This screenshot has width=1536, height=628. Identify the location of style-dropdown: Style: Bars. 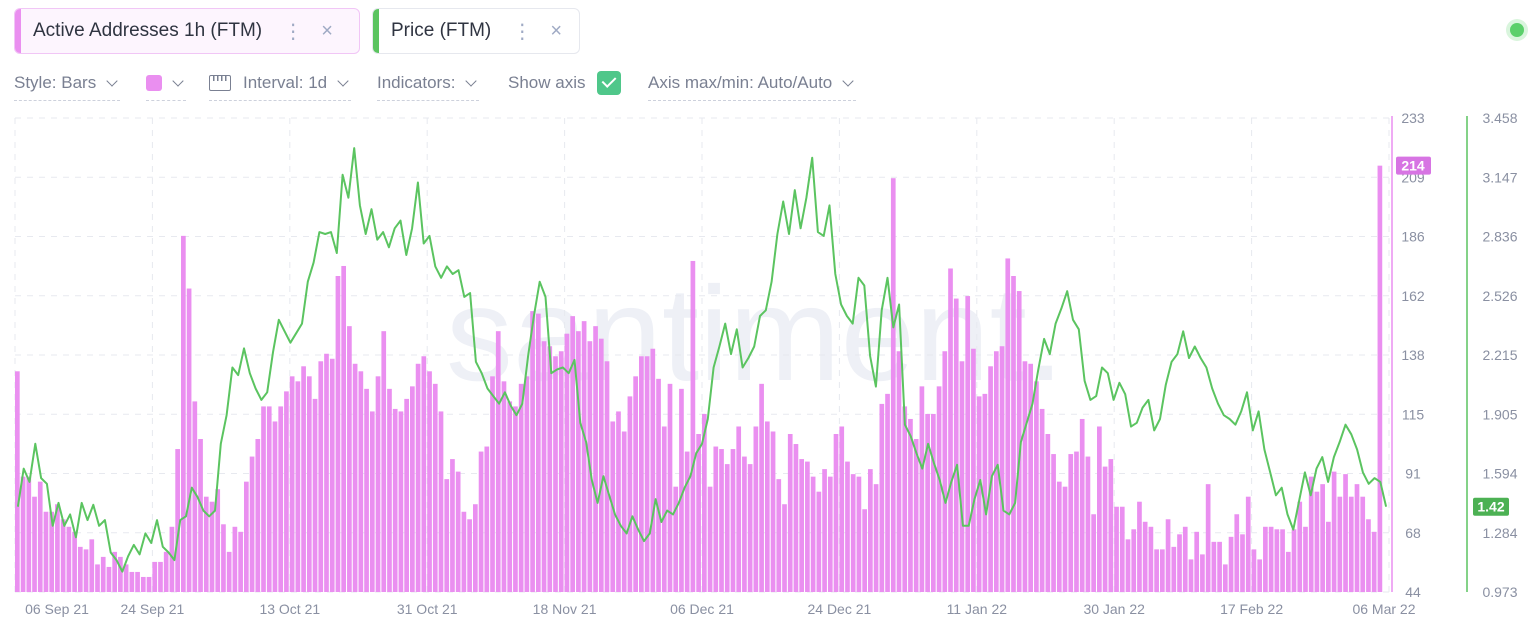
(67, 83).